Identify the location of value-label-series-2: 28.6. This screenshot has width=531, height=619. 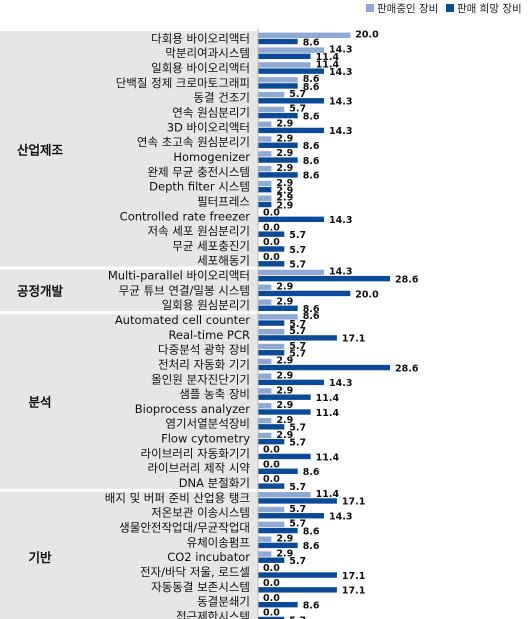
(407, 368).